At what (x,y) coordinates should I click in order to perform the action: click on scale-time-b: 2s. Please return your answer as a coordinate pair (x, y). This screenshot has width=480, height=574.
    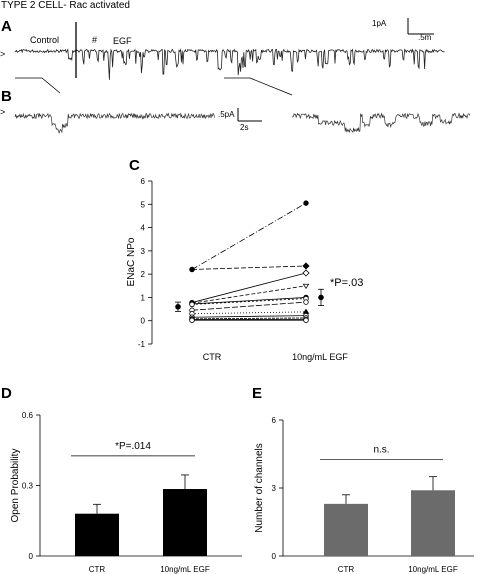
    Looking at the image, I should click on (244, 127).